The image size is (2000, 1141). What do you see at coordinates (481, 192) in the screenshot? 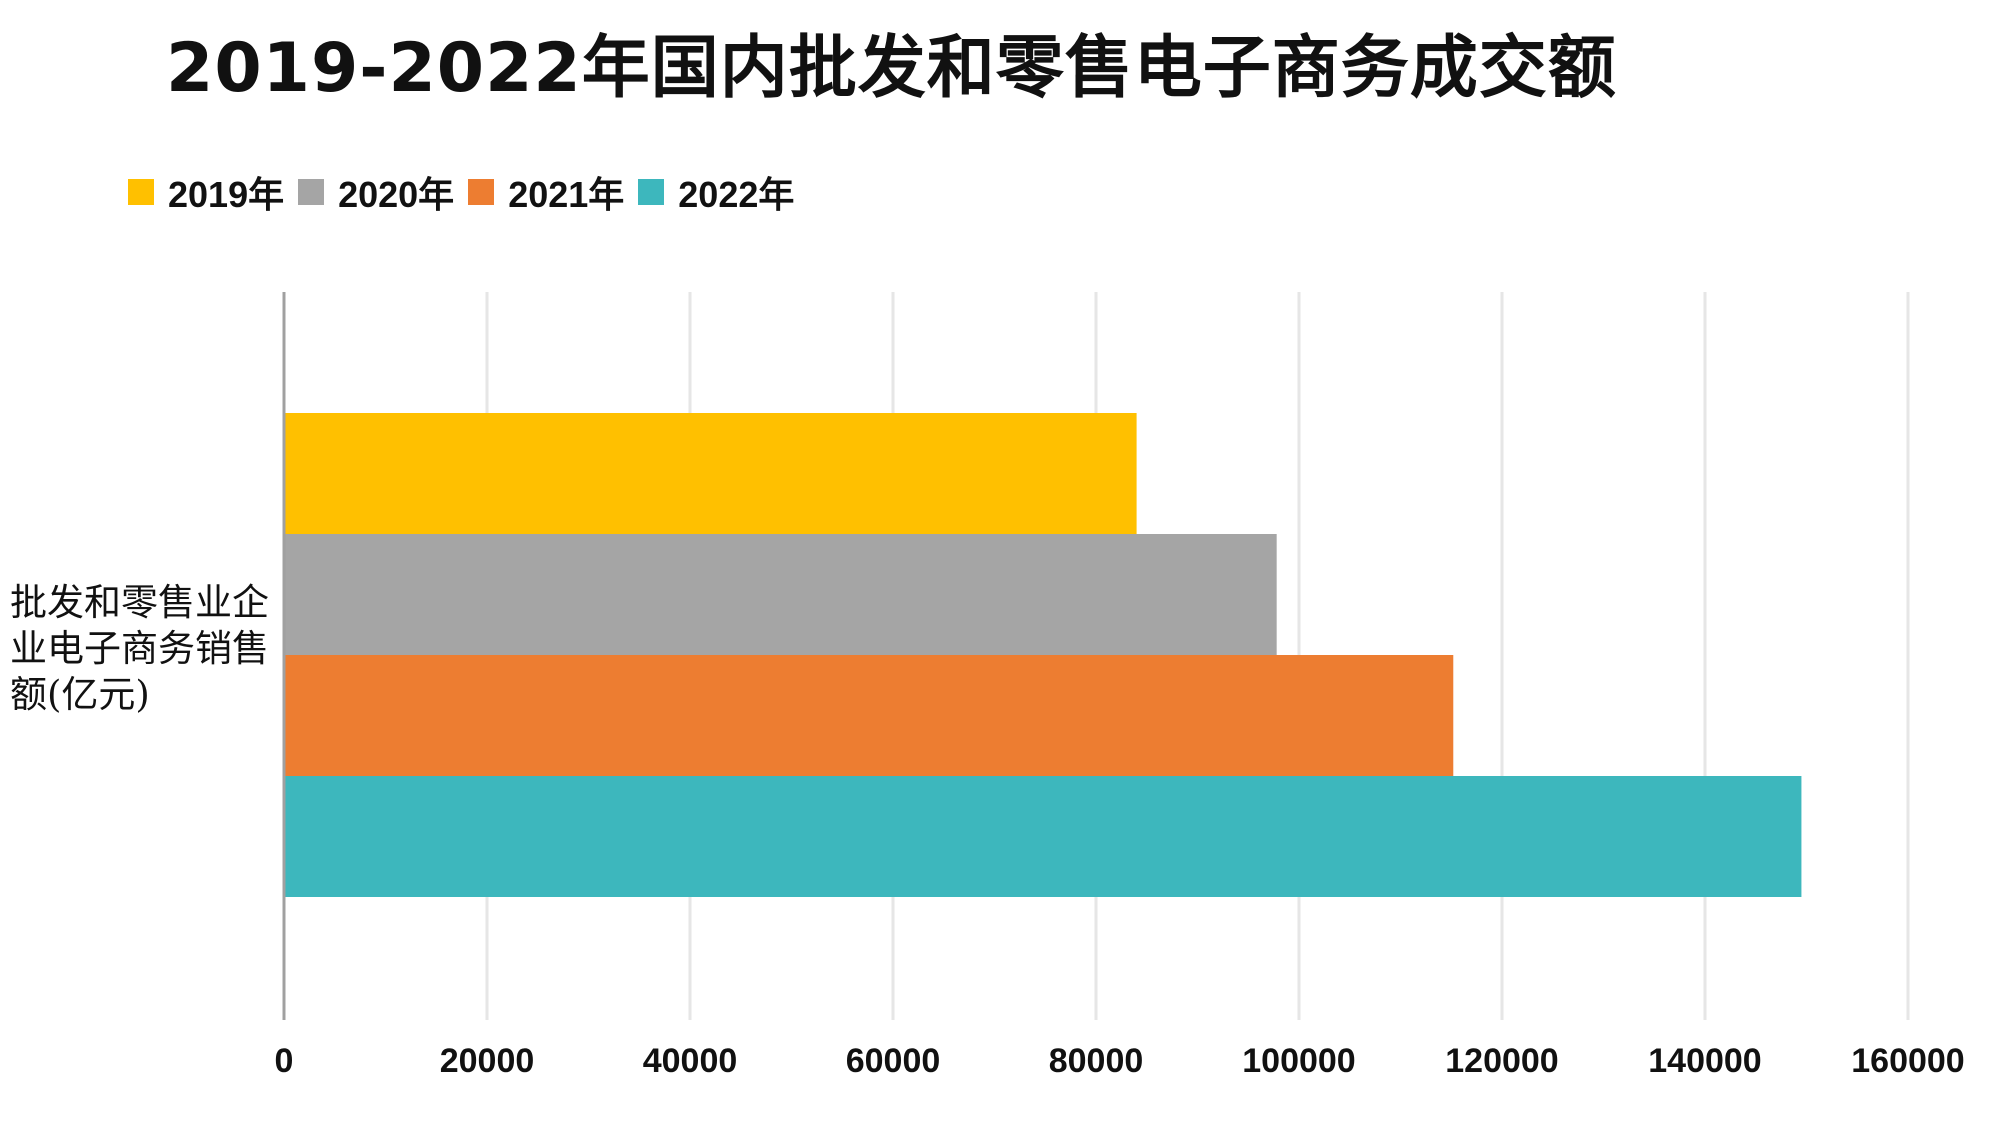
I see `legend-swatch-2021` at bounding box center [481, 192].